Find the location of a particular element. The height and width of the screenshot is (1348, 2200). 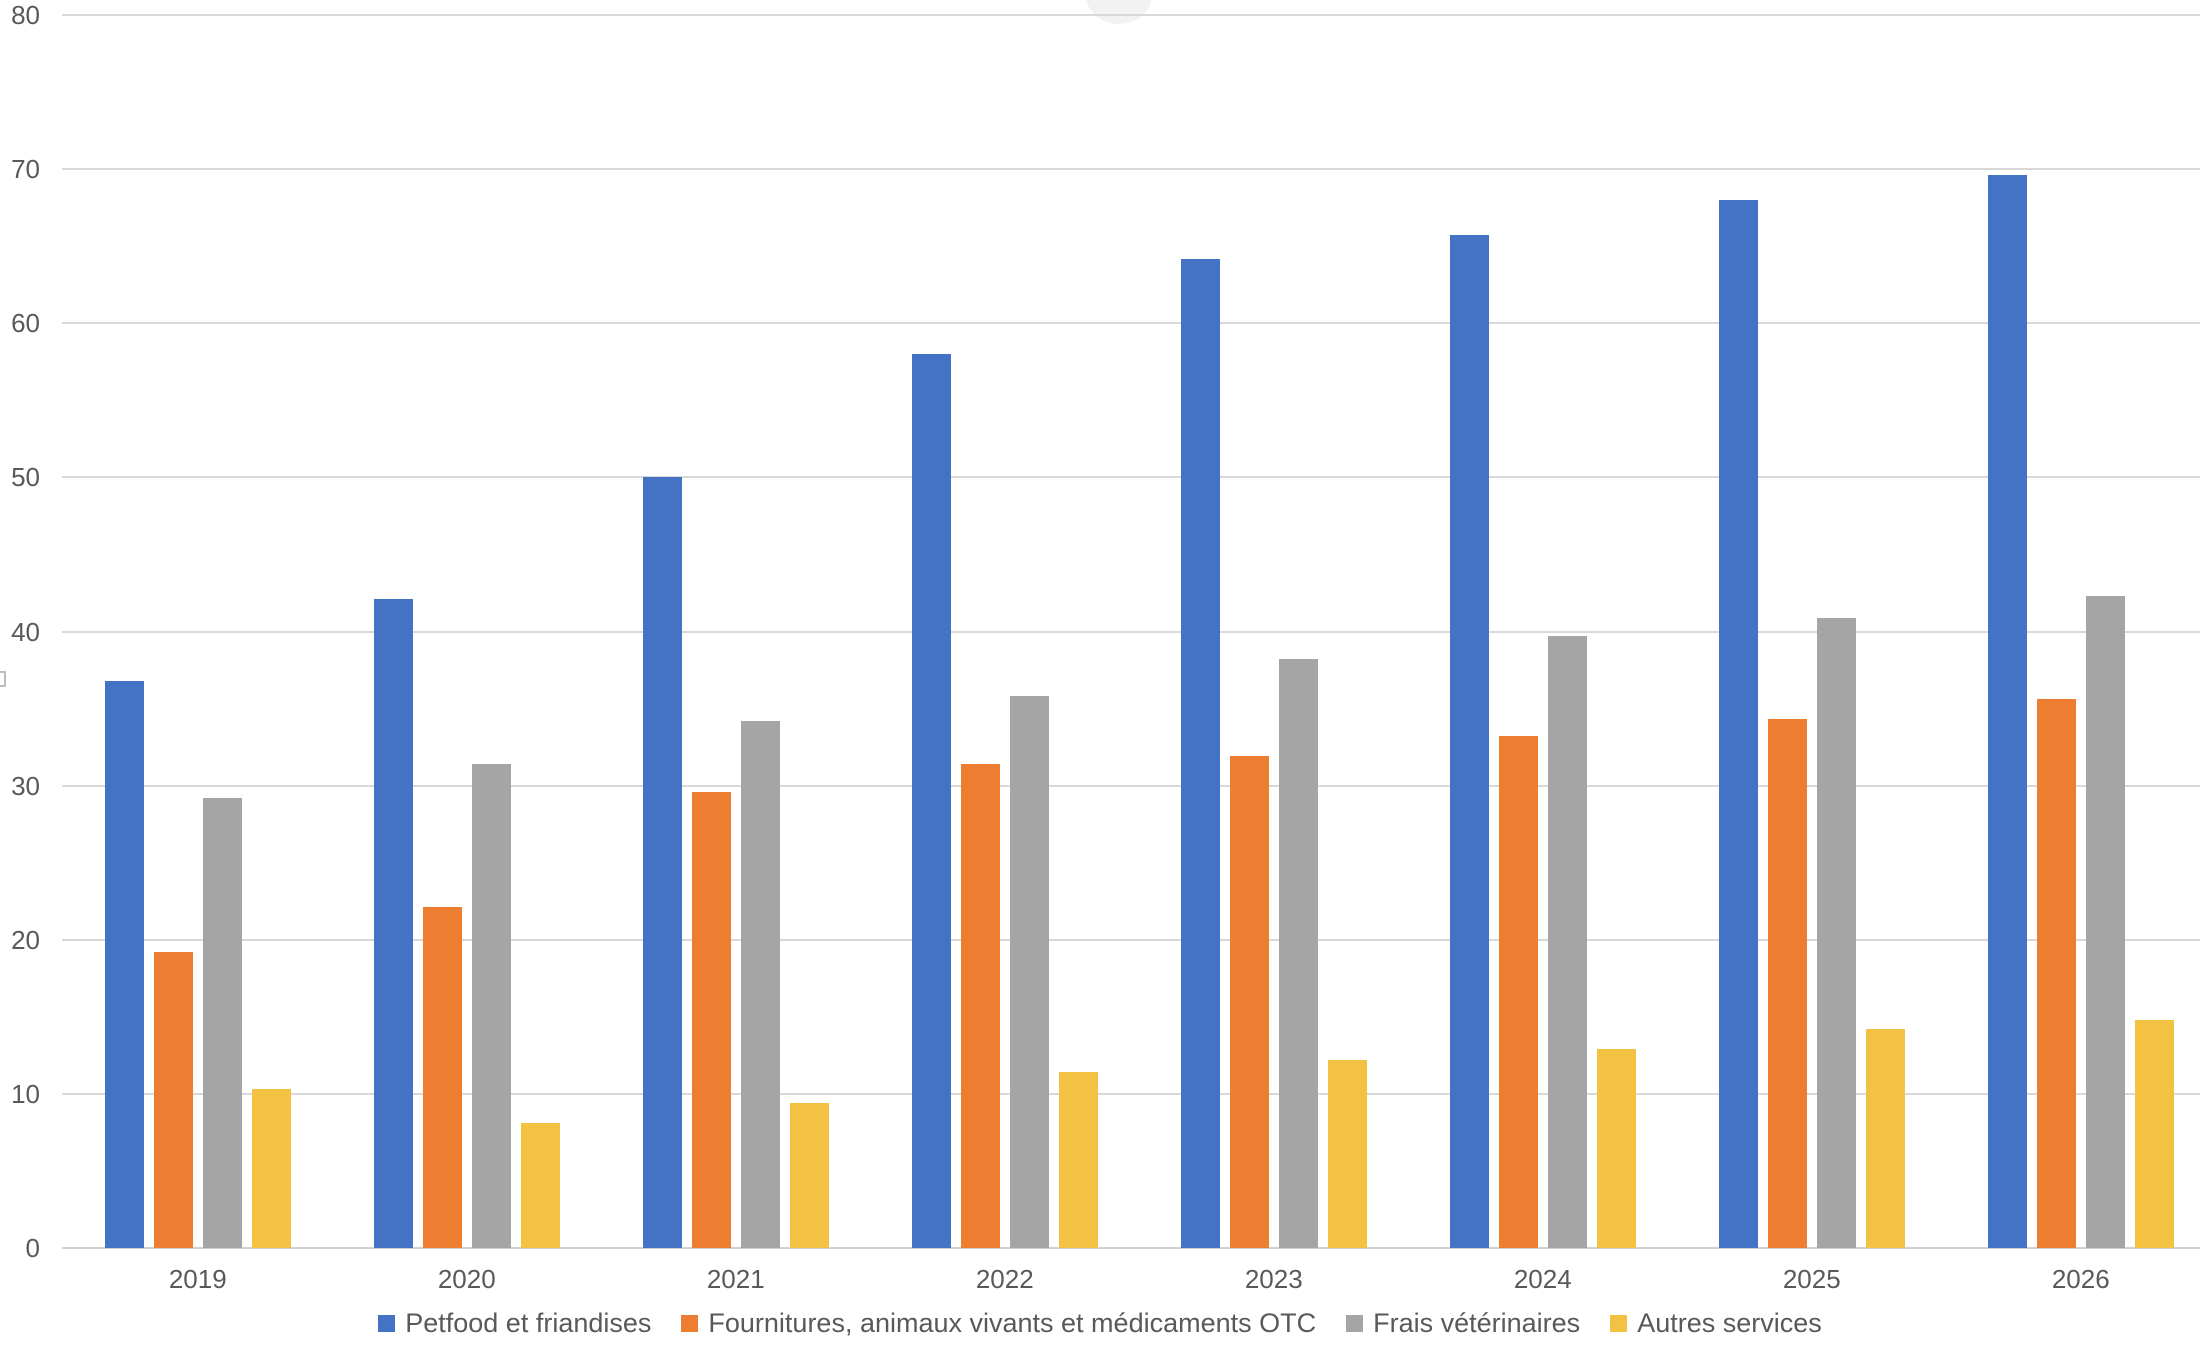

watermark-smudge is located at coordinates (1119, 12).